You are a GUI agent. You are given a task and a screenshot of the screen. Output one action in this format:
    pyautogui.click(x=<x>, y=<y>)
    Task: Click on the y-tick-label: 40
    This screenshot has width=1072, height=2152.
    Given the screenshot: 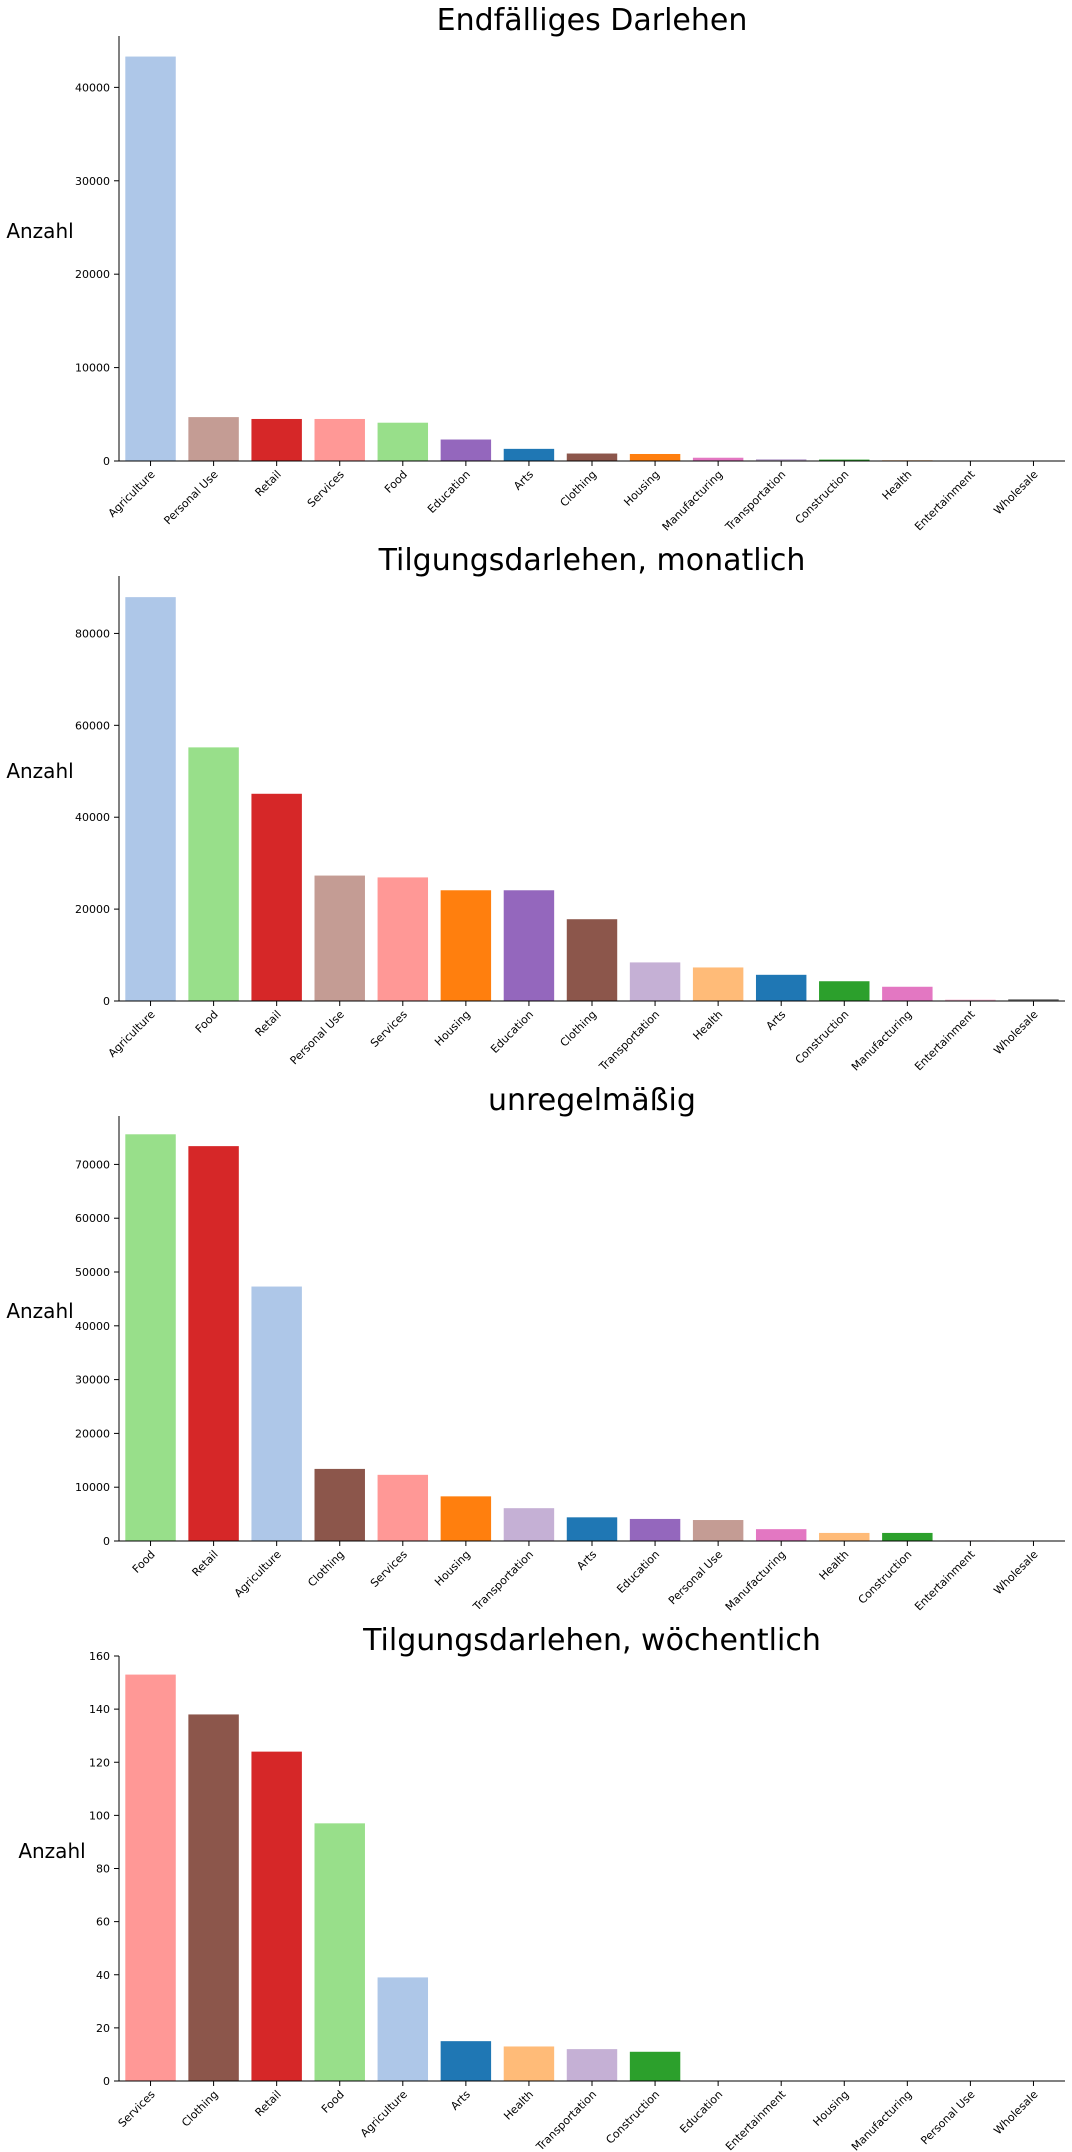 What is the action you would take?
    pyautogui.click(x=103, y=1975)
    